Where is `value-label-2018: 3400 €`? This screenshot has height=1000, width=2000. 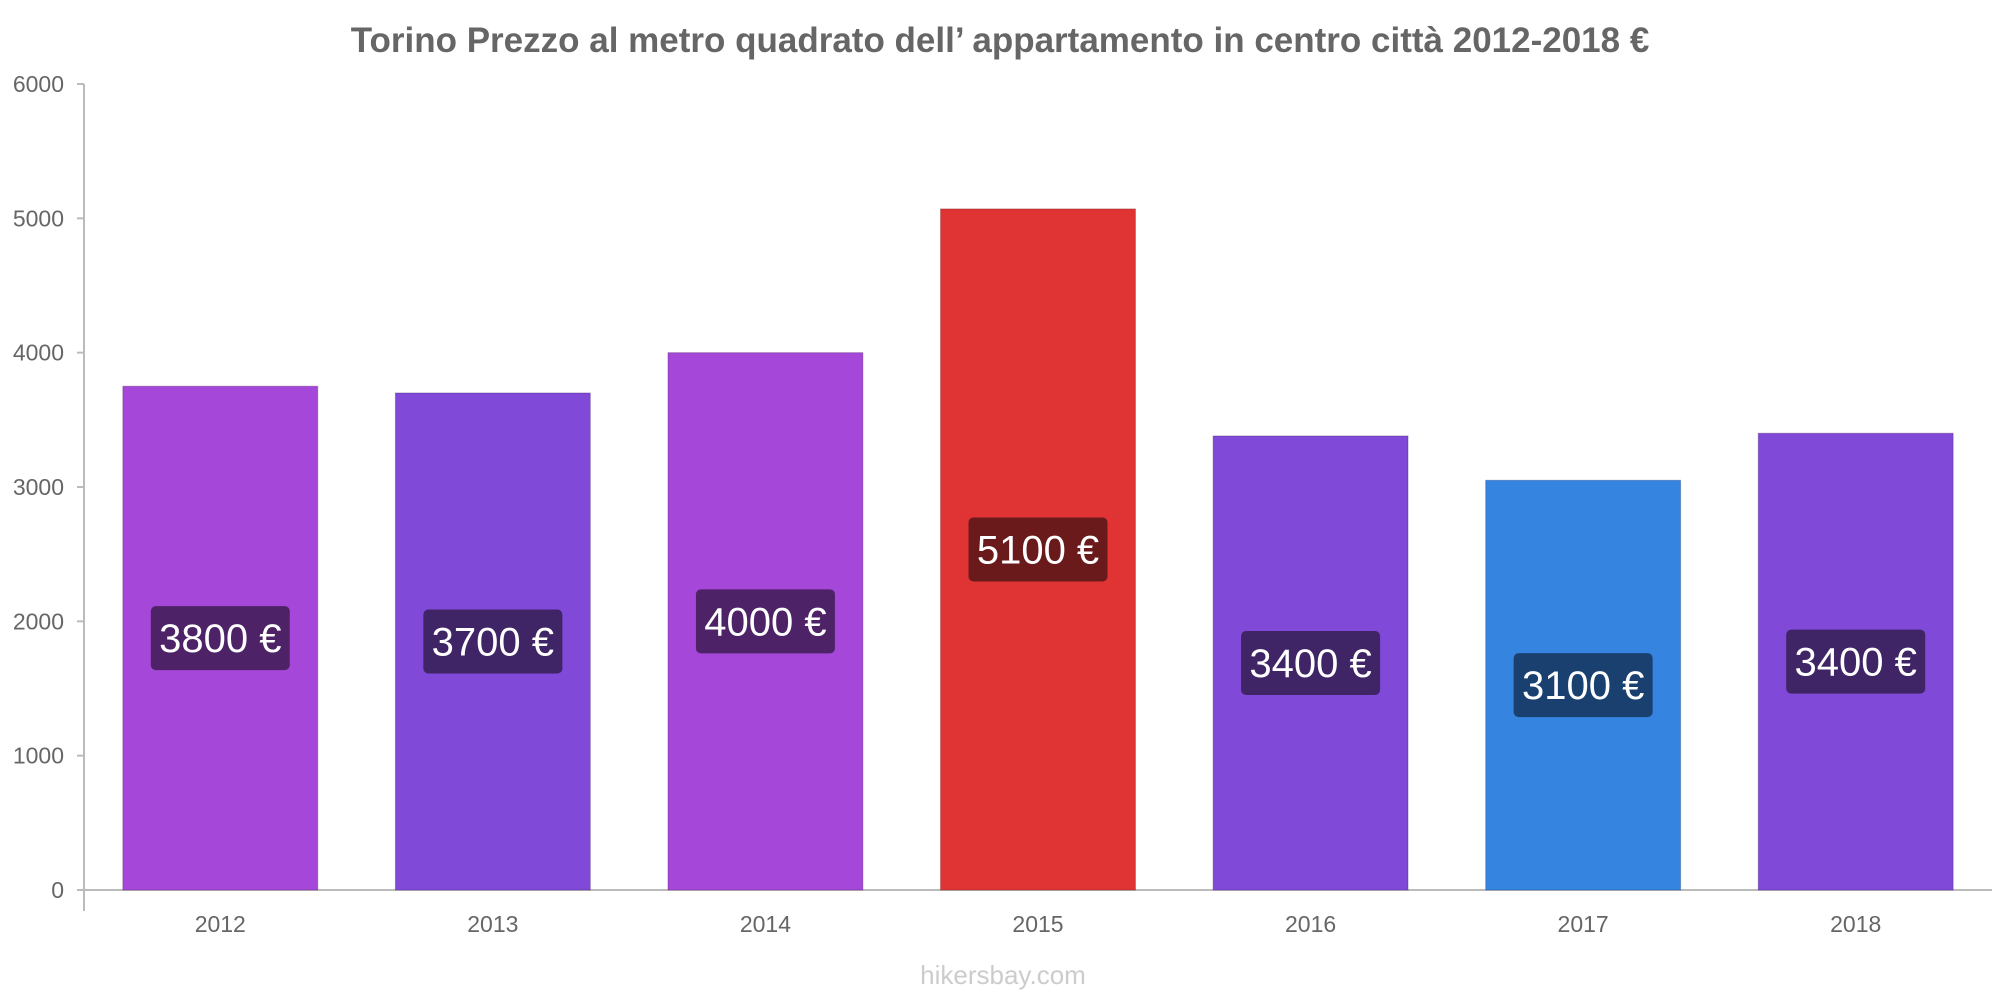 value-label-2018: 3400 € is located at coordinates (1856, 663).